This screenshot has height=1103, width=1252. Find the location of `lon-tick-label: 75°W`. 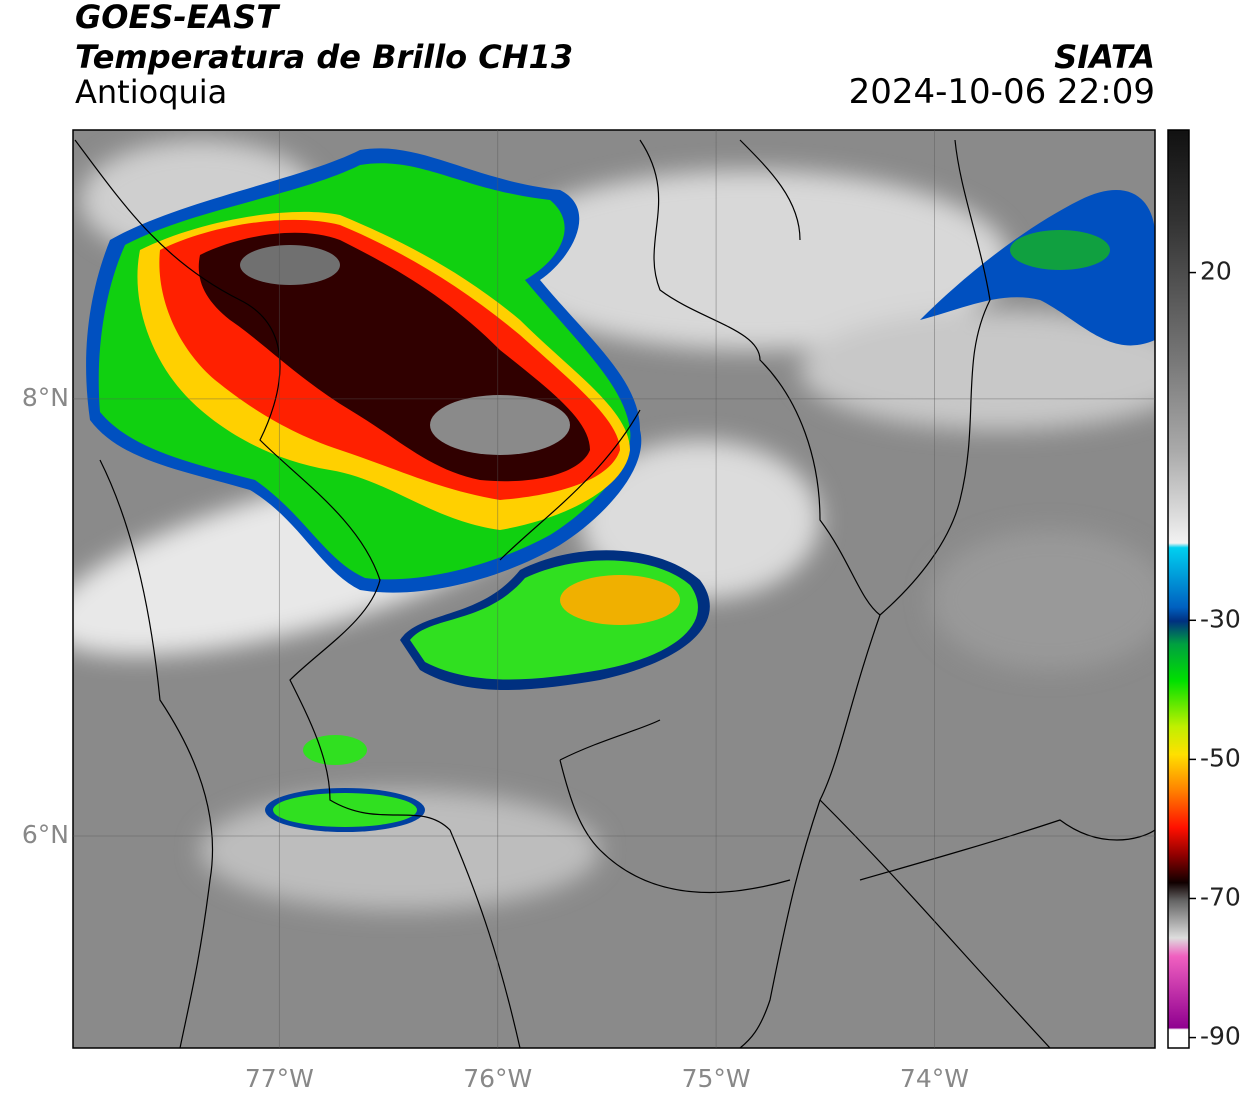

lon-tick-label: 75°W is located at coordinates (716, 1078).